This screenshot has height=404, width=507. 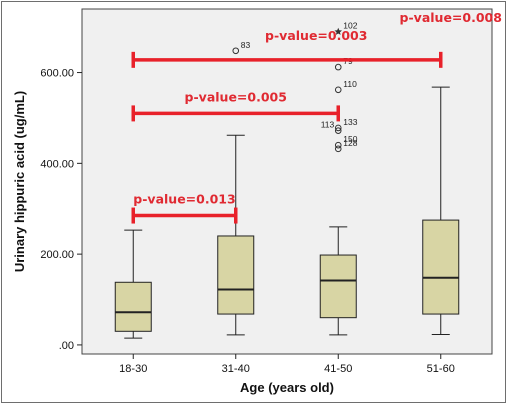 What do you see at coordinates (441, 369) in the screenshot?
I see `x-tick-label: 51-60` at bounding box center [441, 369].